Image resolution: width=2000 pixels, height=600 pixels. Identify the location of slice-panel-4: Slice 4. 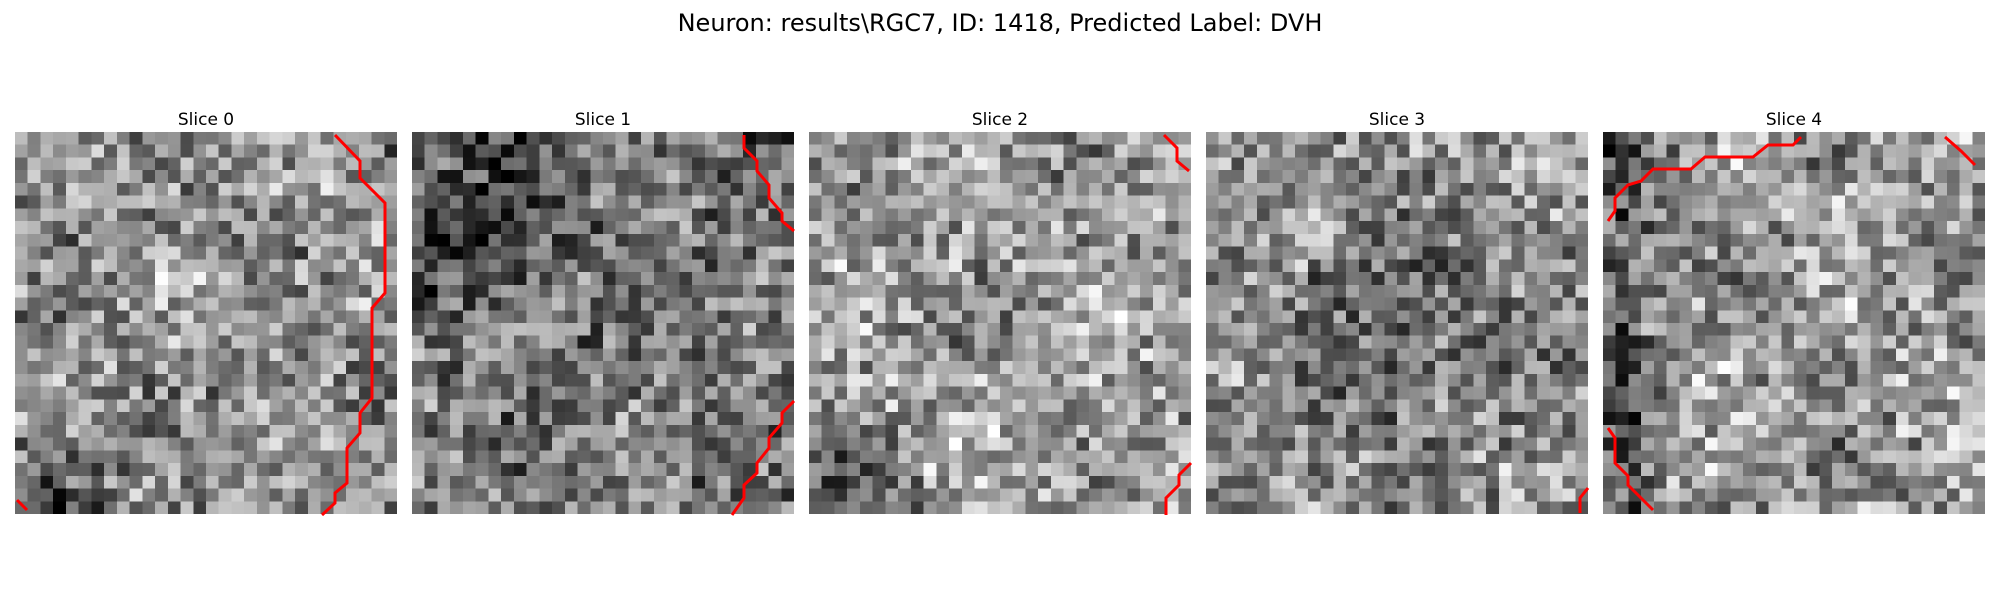
(1794, 312).